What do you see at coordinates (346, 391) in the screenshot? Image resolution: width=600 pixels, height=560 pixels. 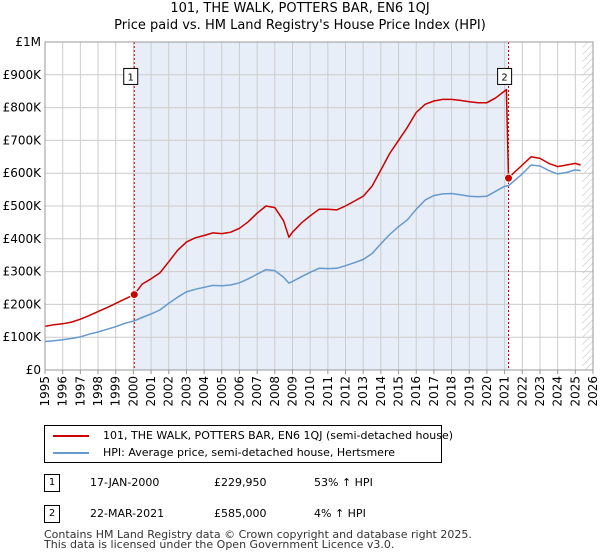 I see `x-tick-label: 2012` at bounding box center [346, 391].